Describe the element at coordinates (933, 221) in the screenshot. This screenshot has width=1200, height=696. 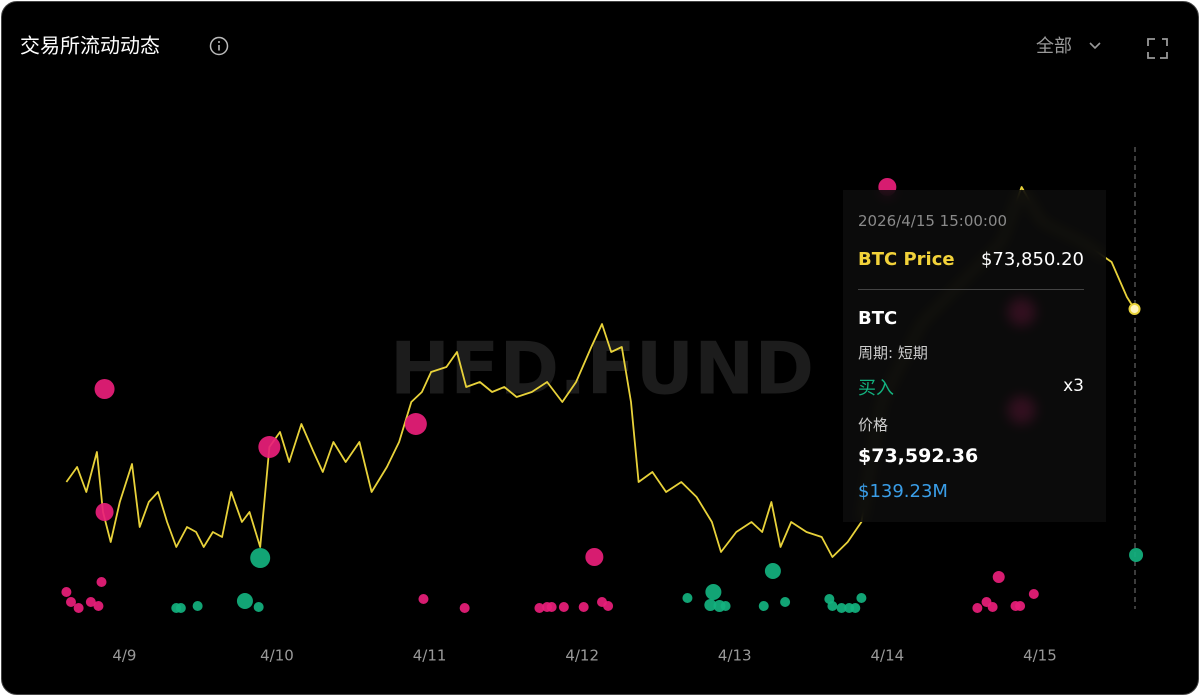
I see `tooltip-time: 2026/4/15 15:00:00` at that location.